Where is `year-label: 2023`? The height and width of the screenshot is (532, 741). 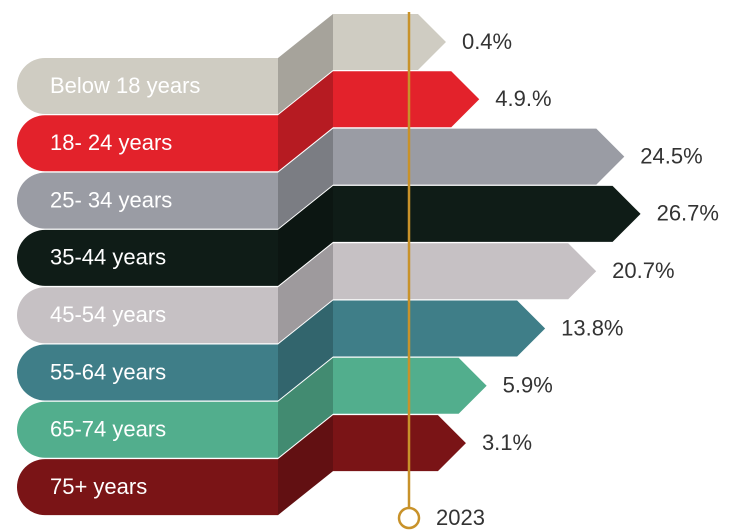 year-label: 2023 is located at coordinates (460, 517).